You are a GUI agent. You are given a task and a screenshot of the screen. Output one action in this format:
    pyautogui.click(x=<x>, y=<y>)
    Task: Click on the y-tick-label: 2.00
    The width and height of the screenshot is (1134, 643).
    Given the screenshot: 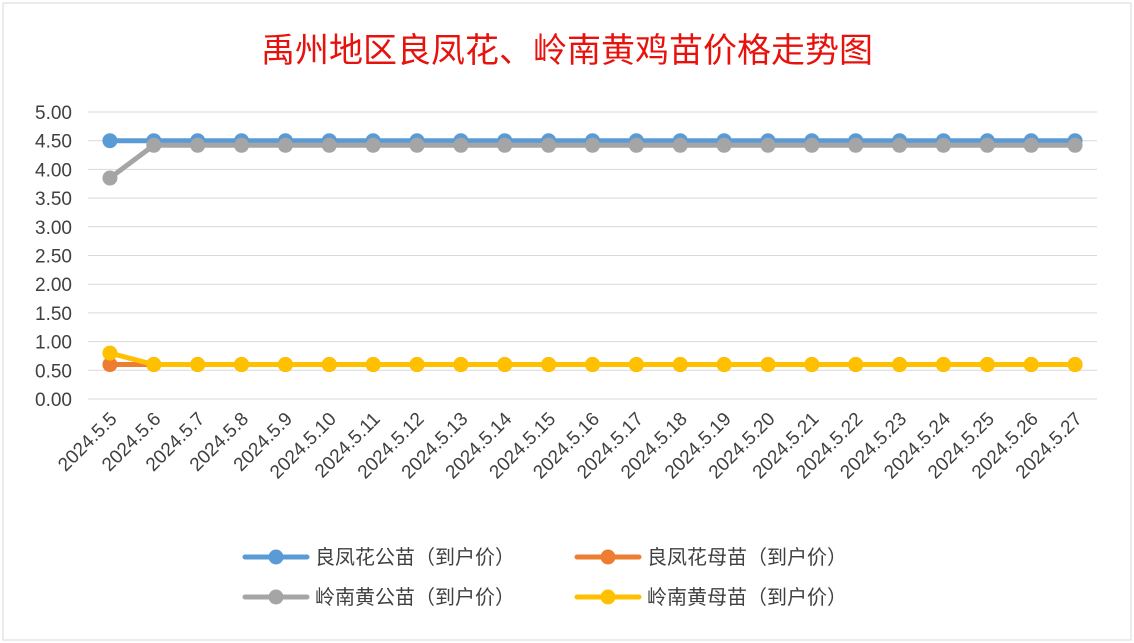 What is the action you would take?
    pyautogui.click(x=53, y=285)
    